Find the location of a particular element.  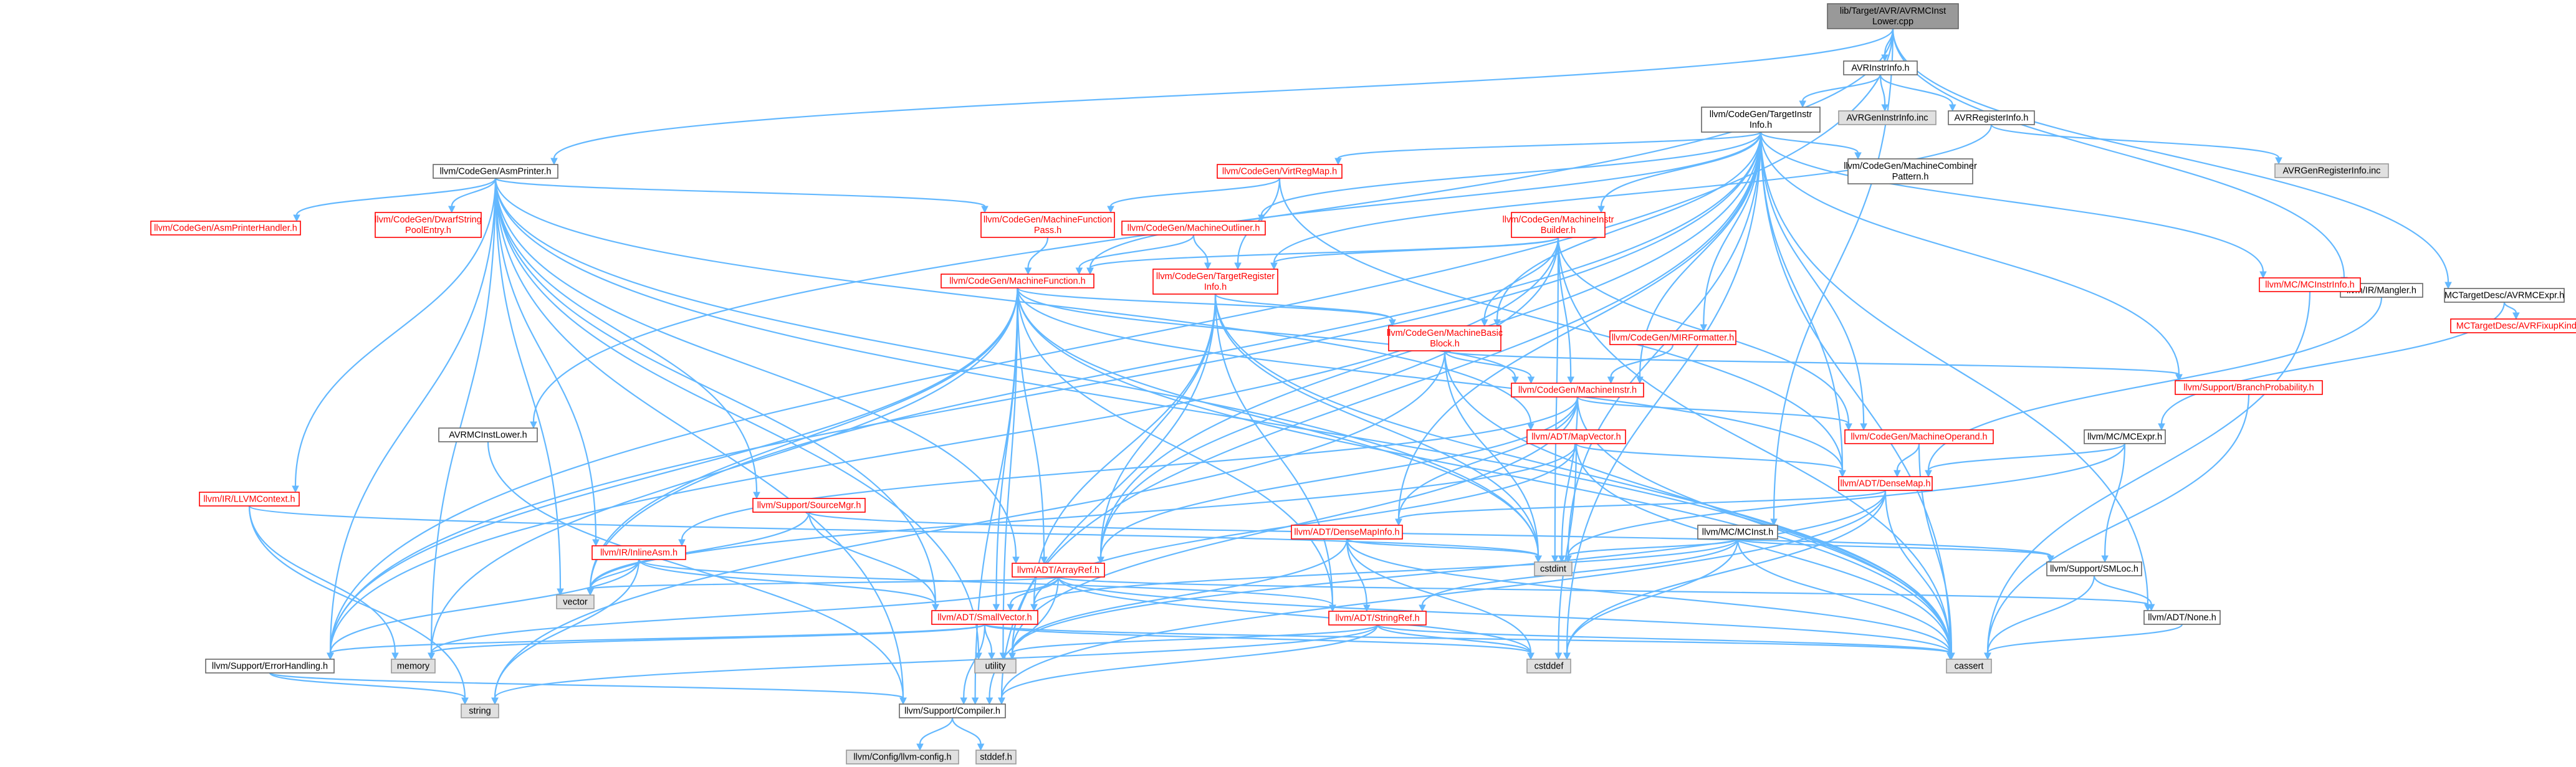

node-arrayref: llvm/ADT/ArrayRef.h is located at coordinates (1059, 570).